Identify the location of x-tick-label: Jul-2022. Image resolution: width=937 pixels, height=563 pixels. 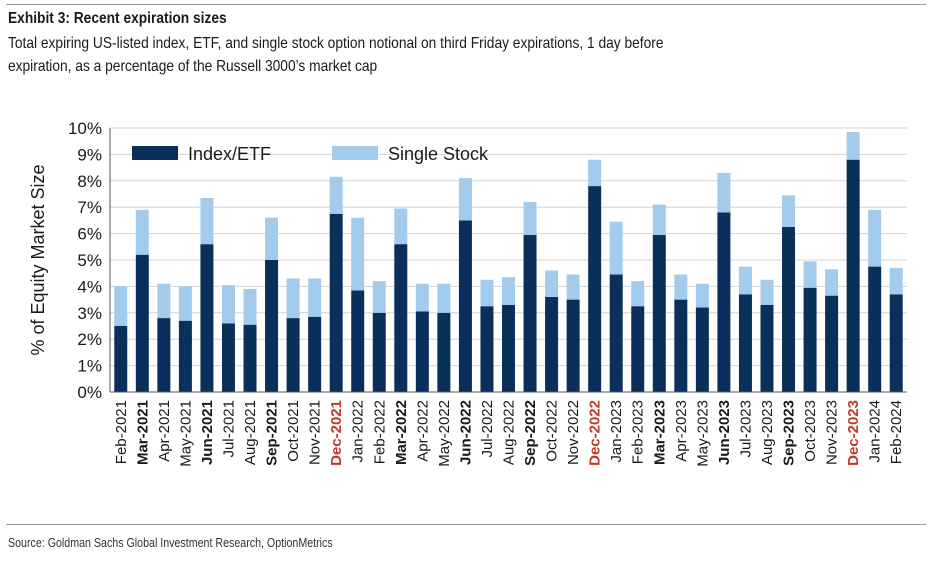
(487, 429).